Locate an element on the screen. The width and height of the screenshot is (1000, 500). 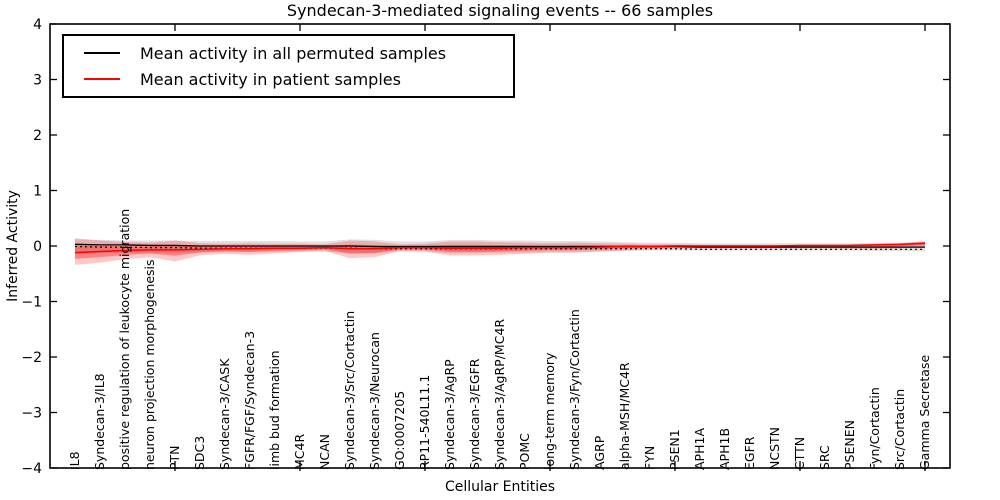
y-tick-label: 1 is located at coordinates (37, 192).